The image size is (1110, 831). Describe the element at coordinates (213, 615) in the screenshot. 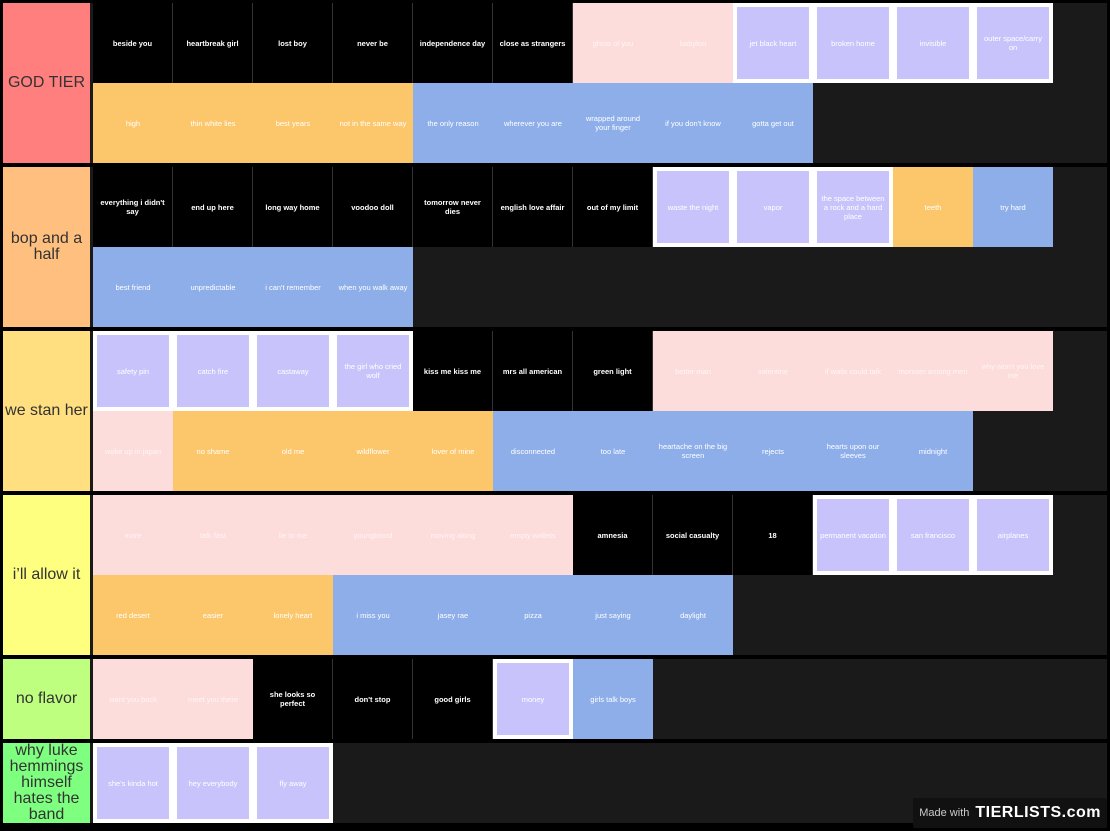

I see `tier-item-tile: easier` at that location.